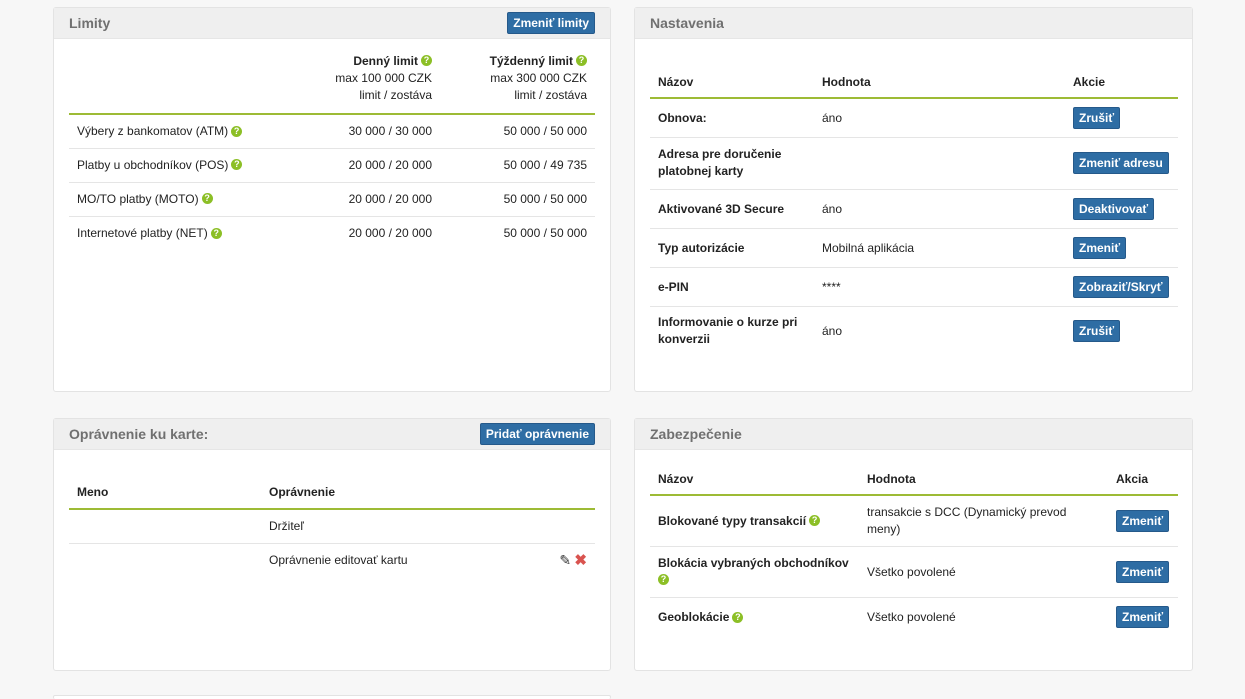 The image size is (1245, 699). I want to click on permissions-row: Oprávnenie editovať kartu ✎ ✖, so click(332, 560).